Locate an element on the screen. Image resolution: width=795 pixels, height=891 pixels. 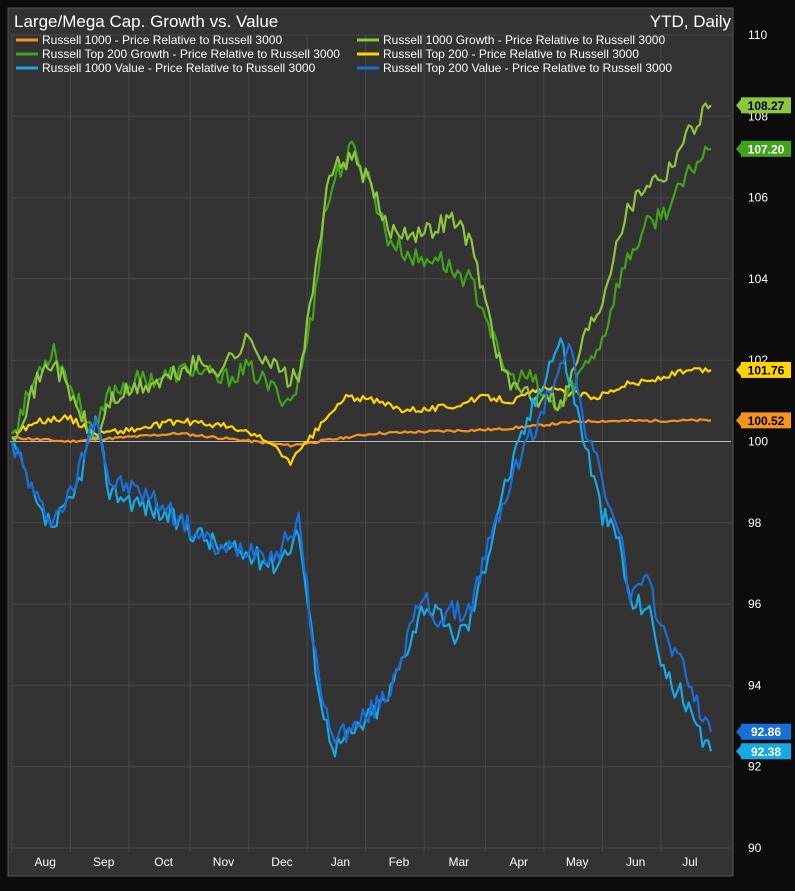
y-tick-label: 104 is located at coordinates (758, 279).